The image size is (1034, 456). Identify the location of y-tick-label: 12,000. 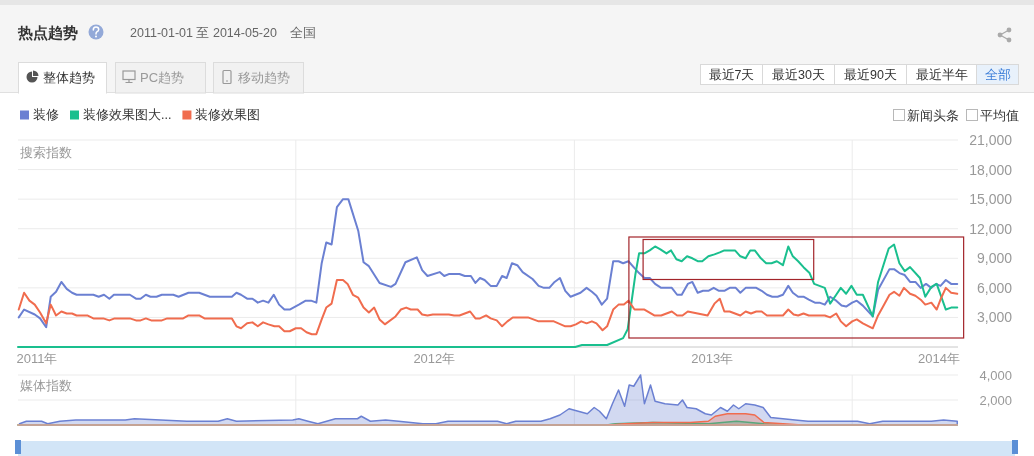
(991, 228).